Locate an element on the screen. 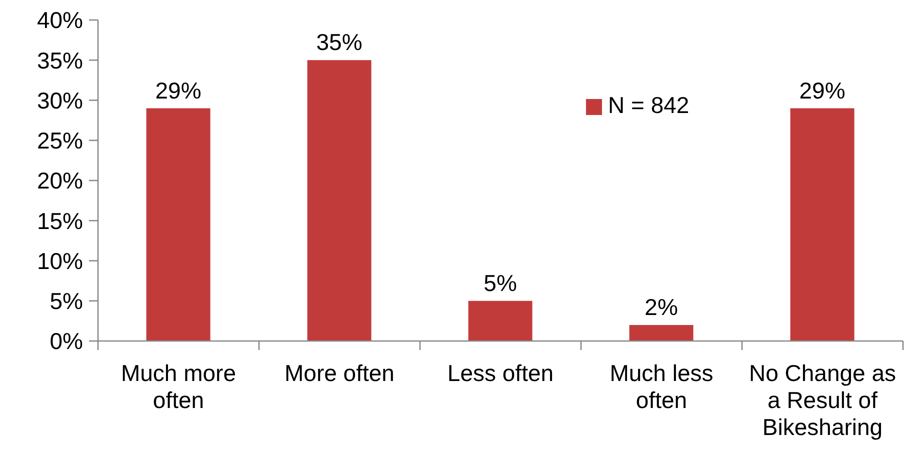 The width and height of the screenshot is (923, 465). y-tick-label: 35% is located at coordinates (59, 60).